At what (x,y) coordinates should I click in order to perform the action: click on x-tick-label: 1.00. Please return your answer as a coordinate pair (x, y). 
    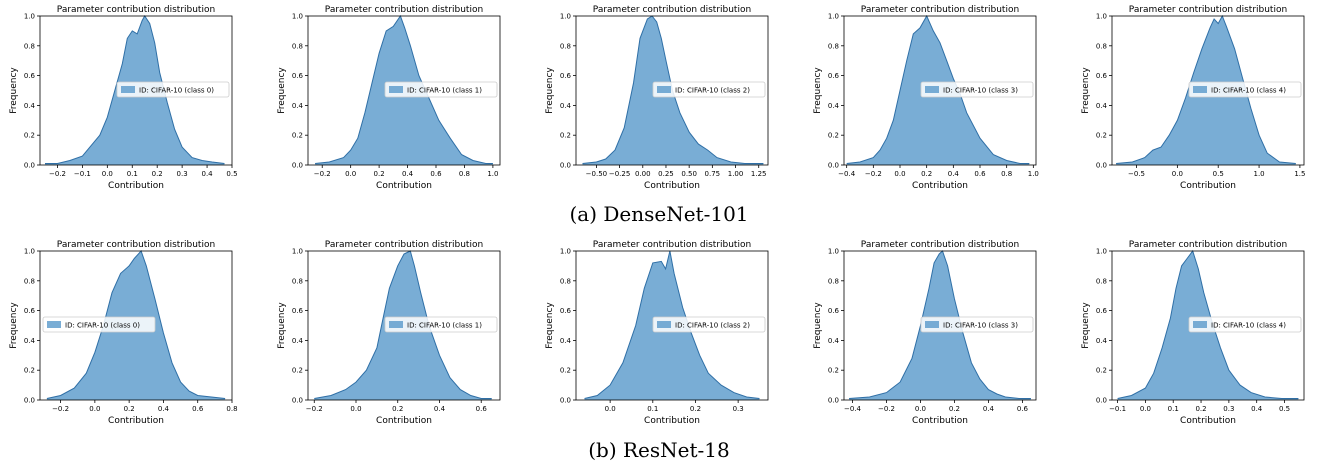
    Looking at the image, I should click on (736, 174).